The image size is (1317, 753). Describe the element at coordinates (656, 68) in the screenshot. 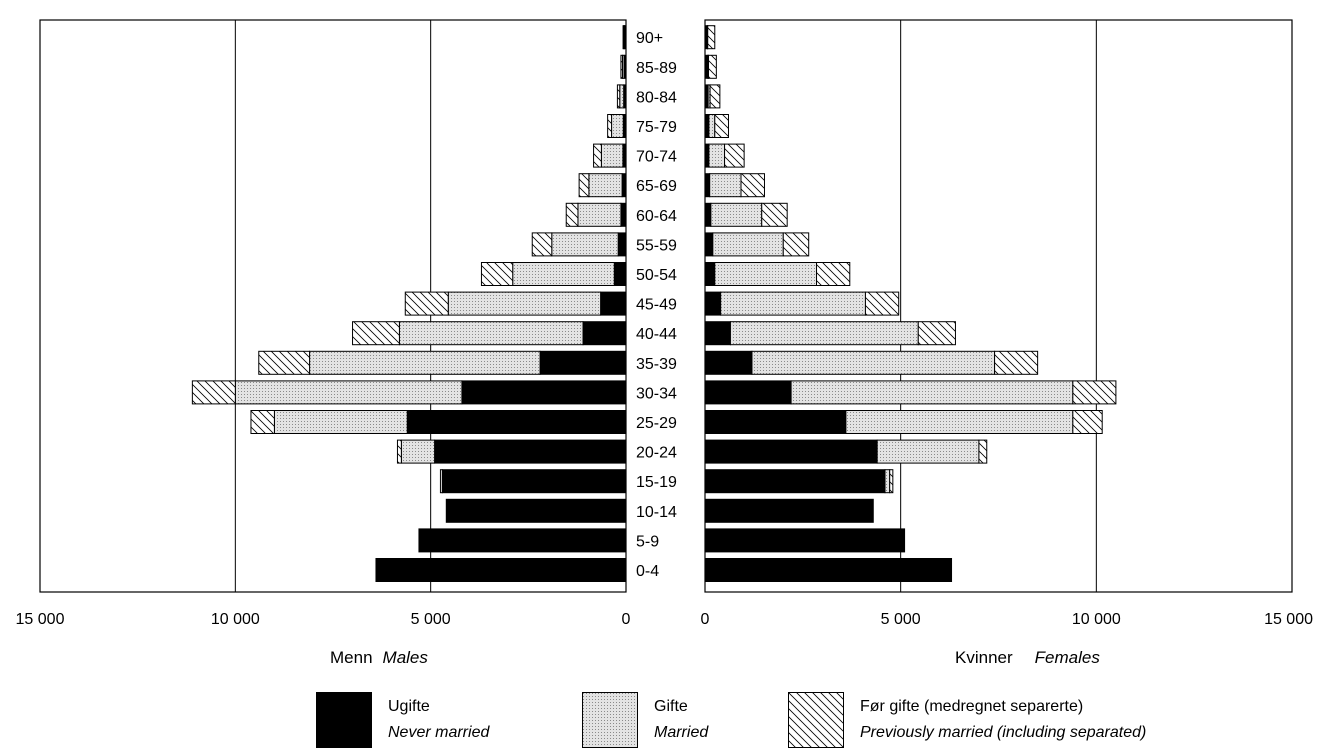

I see `age-label-85-89: 85-89` at that location.